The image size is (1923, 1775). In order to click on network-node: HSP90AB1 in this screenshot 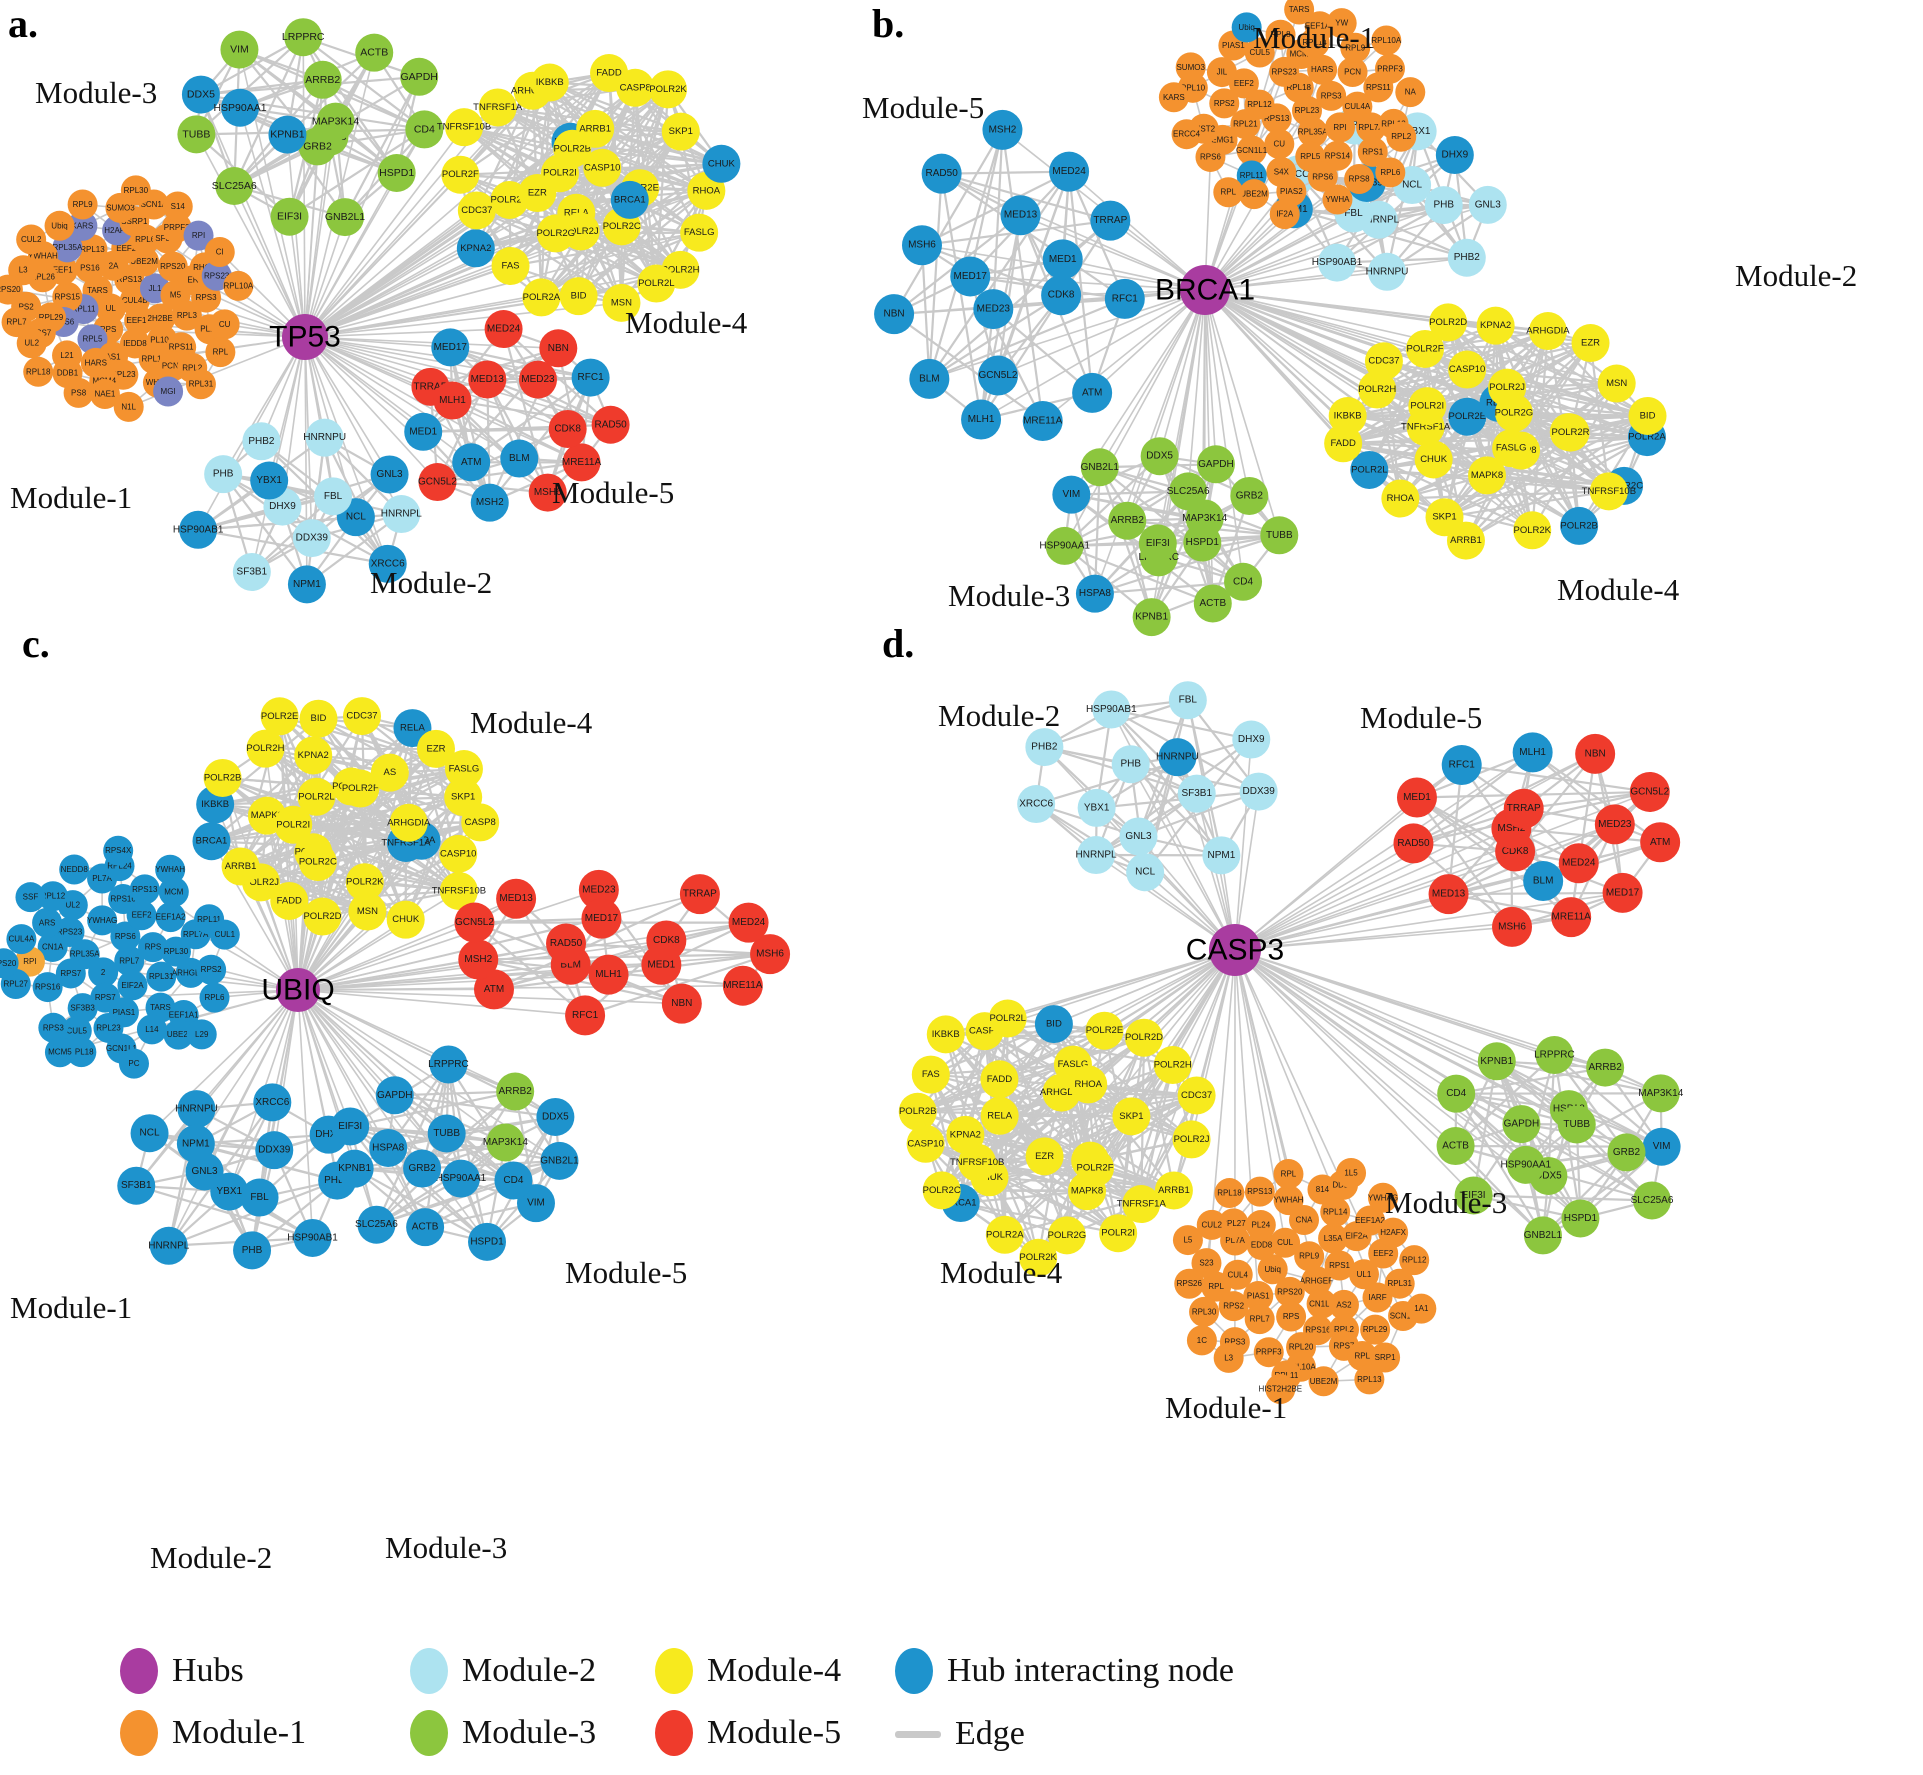, I will do `click(1111, 709)`.